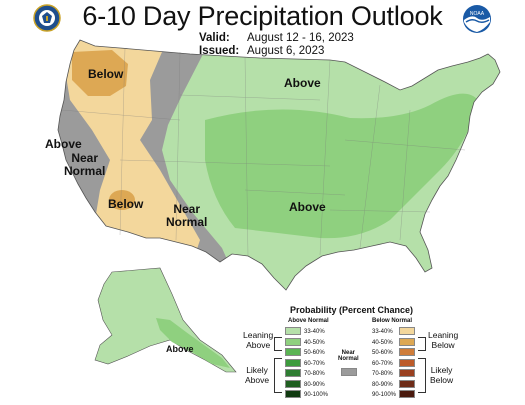 The height and width of the screenshot is (405, 525). I want to click on issued-date: August 6, 2023, so click(286, 51).